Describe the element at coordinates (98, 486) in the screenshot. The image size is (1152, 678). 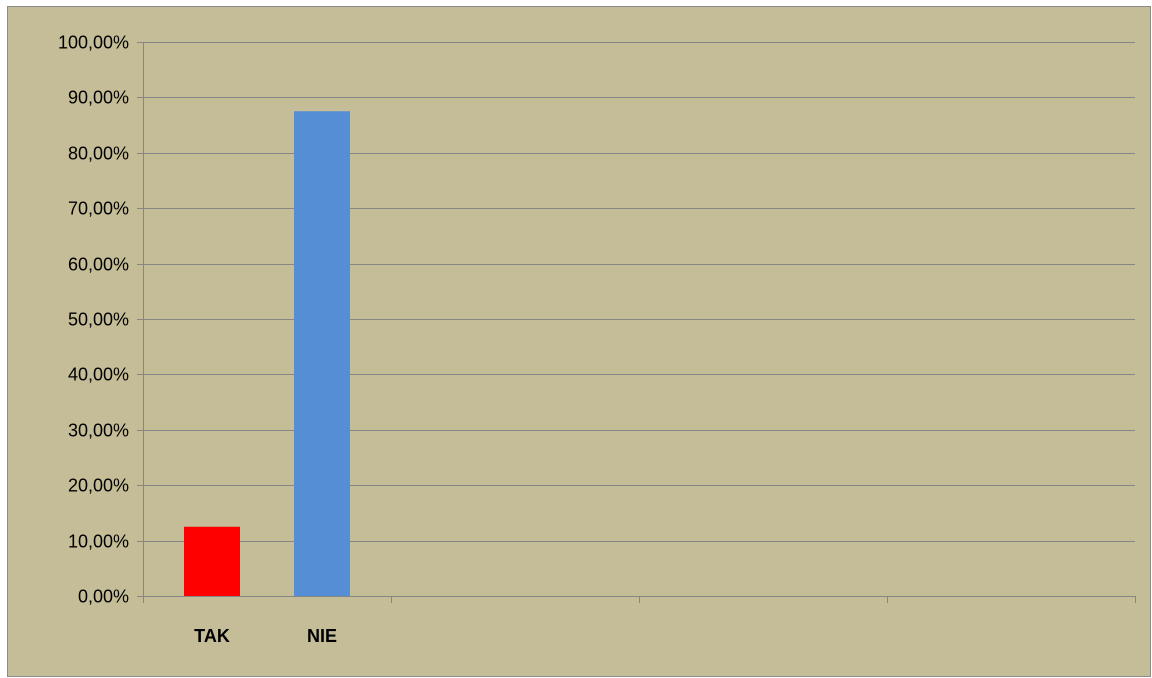
I see `y-tick-label: 20,00%` at that location.